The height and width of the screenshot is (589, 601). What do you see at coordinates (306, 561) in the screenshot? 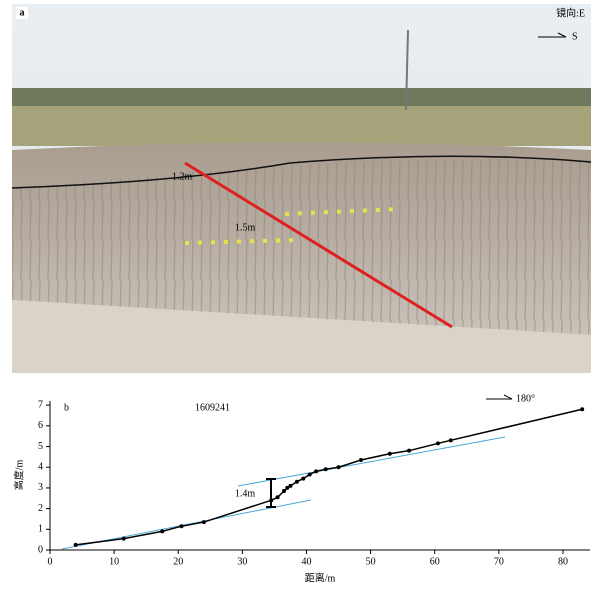
I see `x-tick-label: 40` at bounding box center [306, 561].